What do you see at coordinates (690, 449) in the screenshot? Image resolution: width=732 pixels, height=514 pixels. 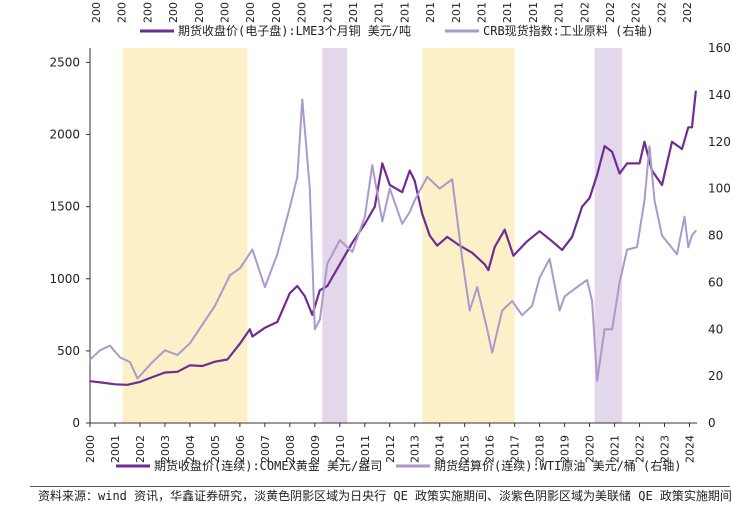 I see `x-tick-label: 2024` at bounding box center [690, 449].